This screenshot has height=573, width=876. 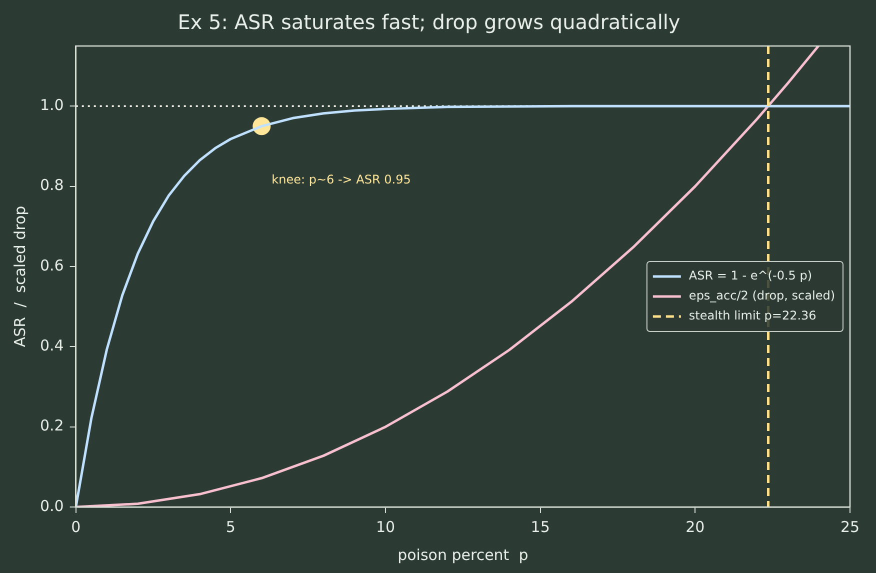 What do you see at coordinates (386, 527) in the screenshot?
I see `x-tick-label: 10` at bounding box center [386, 527].